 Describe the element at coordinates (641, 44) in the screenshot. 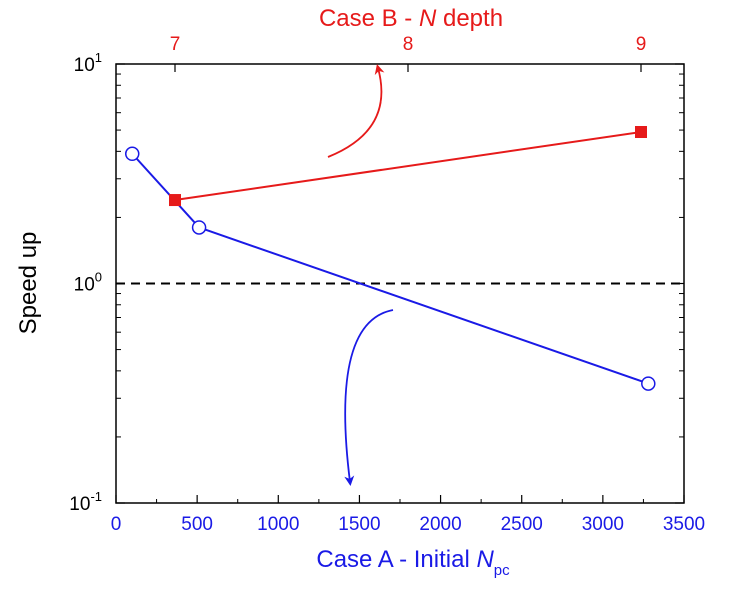

I see `x-top-tick-label: 9` at that location.